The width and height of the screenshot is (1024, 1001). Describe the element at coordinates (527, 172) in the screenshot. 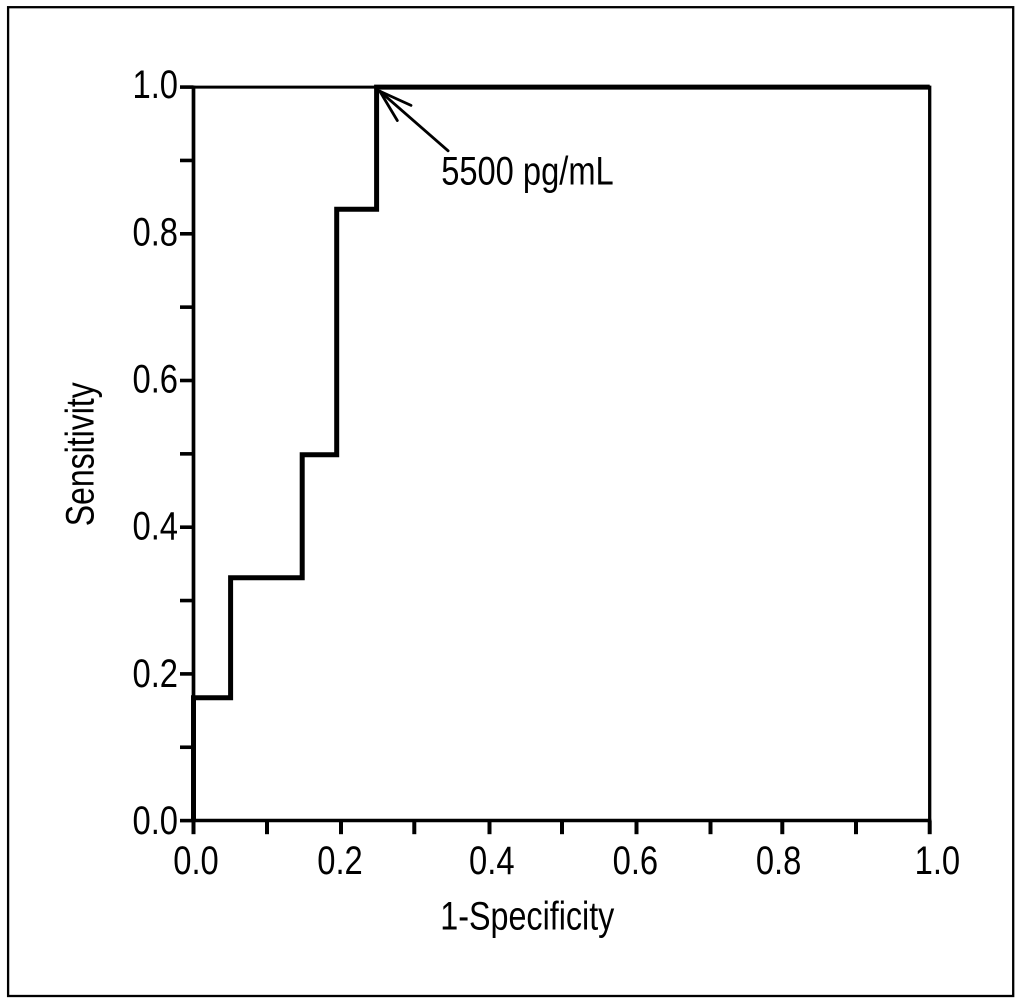

I see `svg-text: 5500 pg/mL` at that location.